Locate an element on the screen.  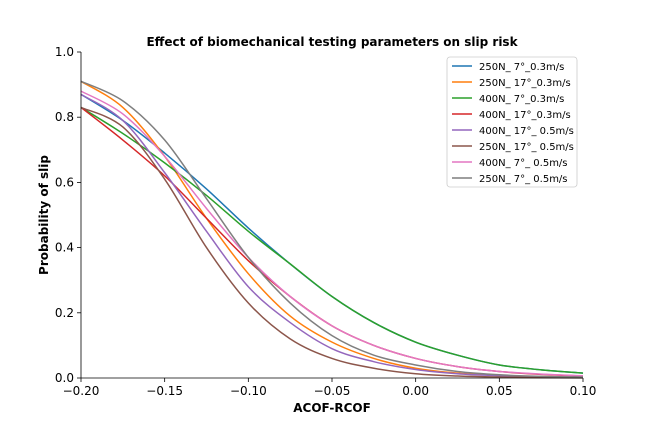
legend-label: 250N_ 7°_0.3m/s is located at coordinates (521, 67).